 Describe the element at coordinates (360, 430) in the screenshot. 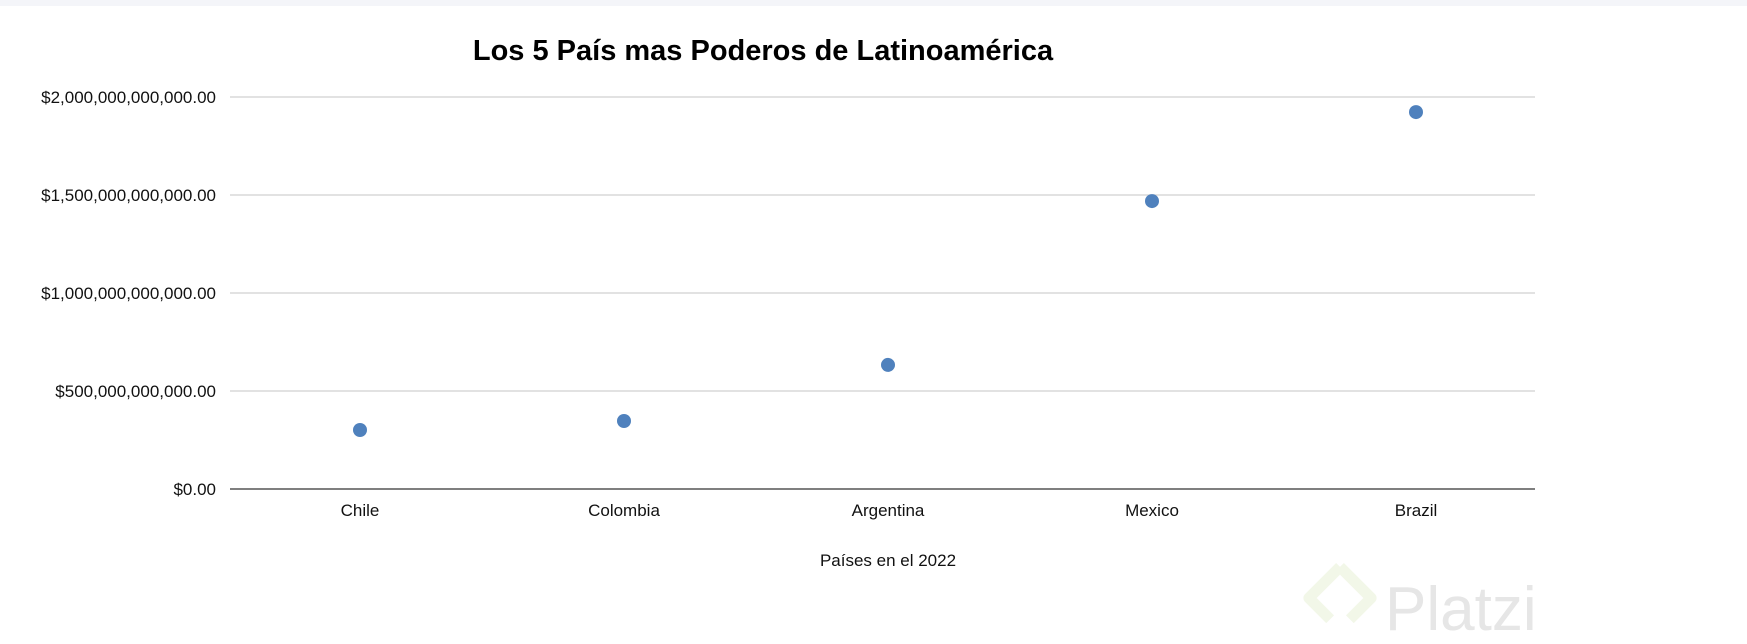

I see `data-point-chile` at that location.